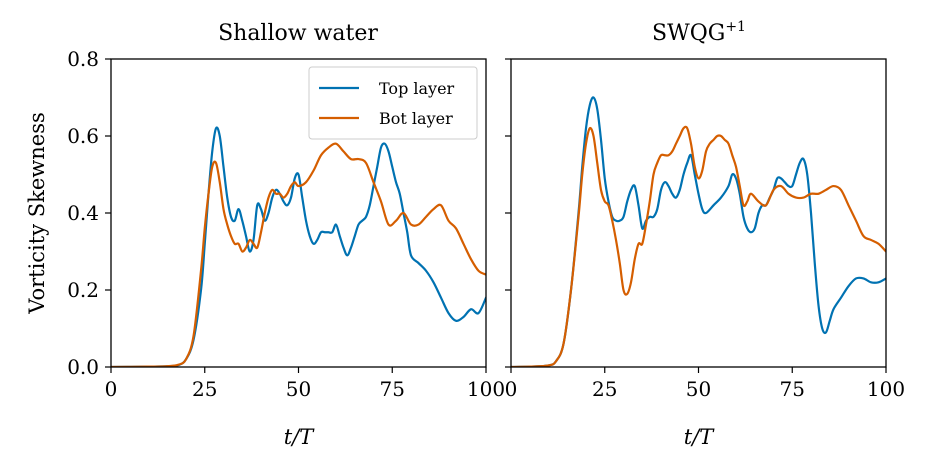 The image size is (927, 470). I want to click on panel-title: SWQG+1, so click(699, 32).